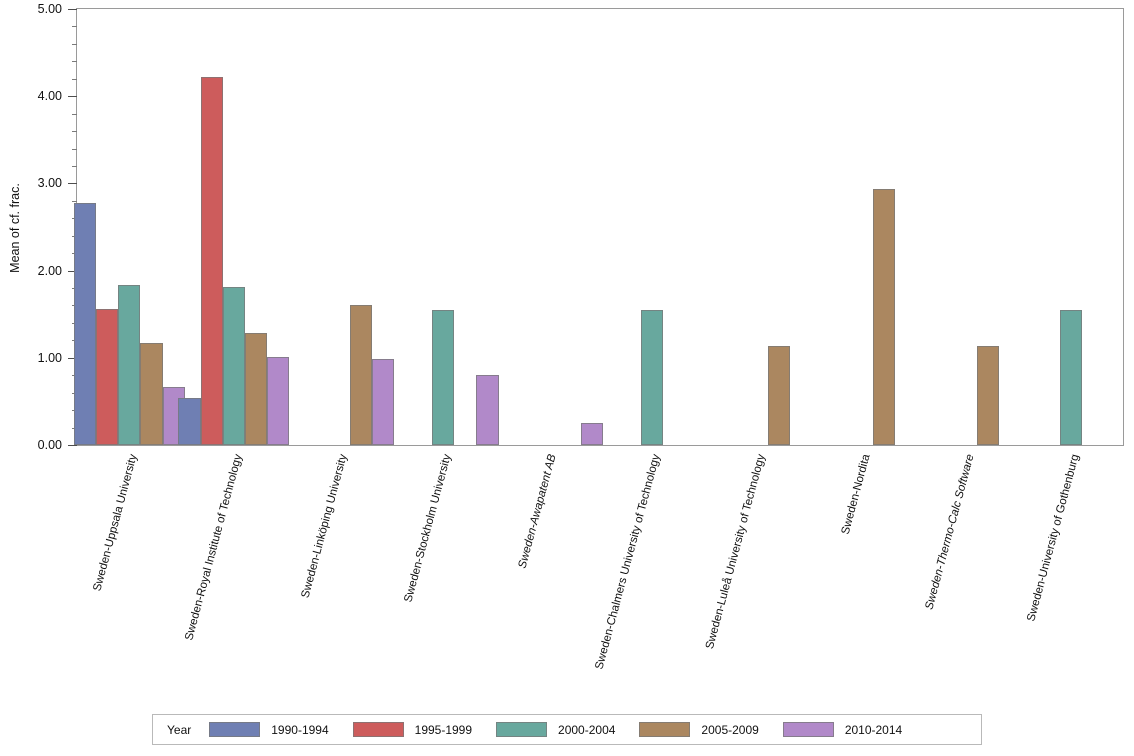 The image size is (1134, 756). What do you see at coordinates (1053, 538) in the screenshot?
I see `x-axis-category-label: Sweden-University of Gothenburg` at bounding box center [1053, 538].